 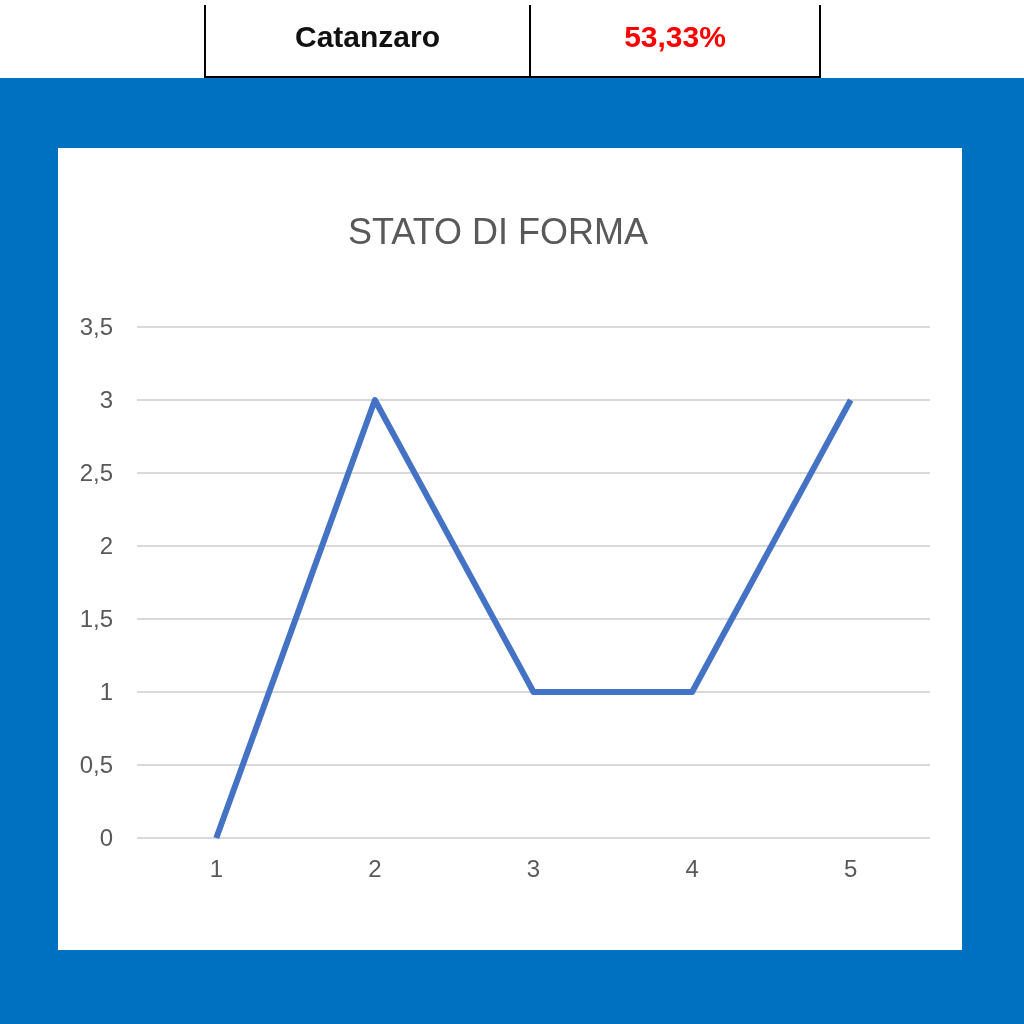 I want to click on y-tick-label: 2, so click(x=106, y=546).